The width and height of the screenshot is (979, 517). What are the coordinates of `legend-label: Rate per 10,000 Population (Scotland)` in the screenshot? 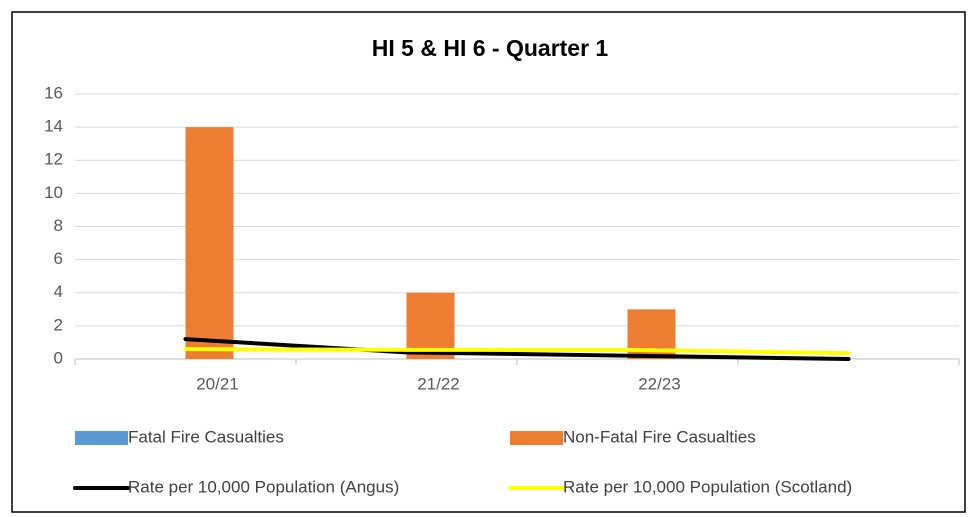 It's located at (707, 486).